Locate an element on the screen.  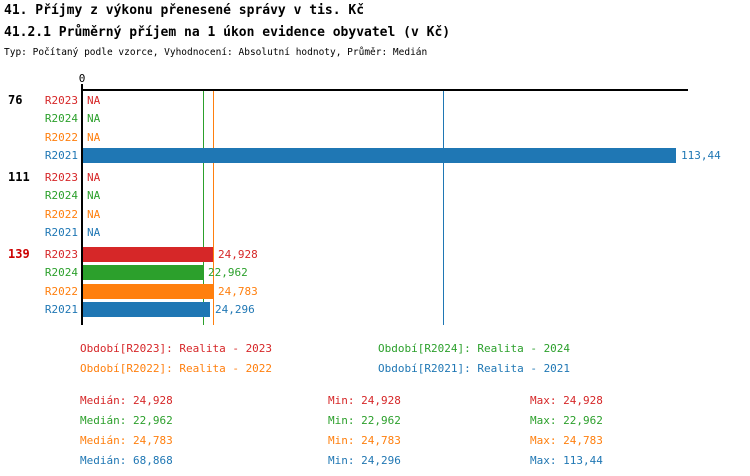
bar-139-r2023 is located at coordinates (148, 254).